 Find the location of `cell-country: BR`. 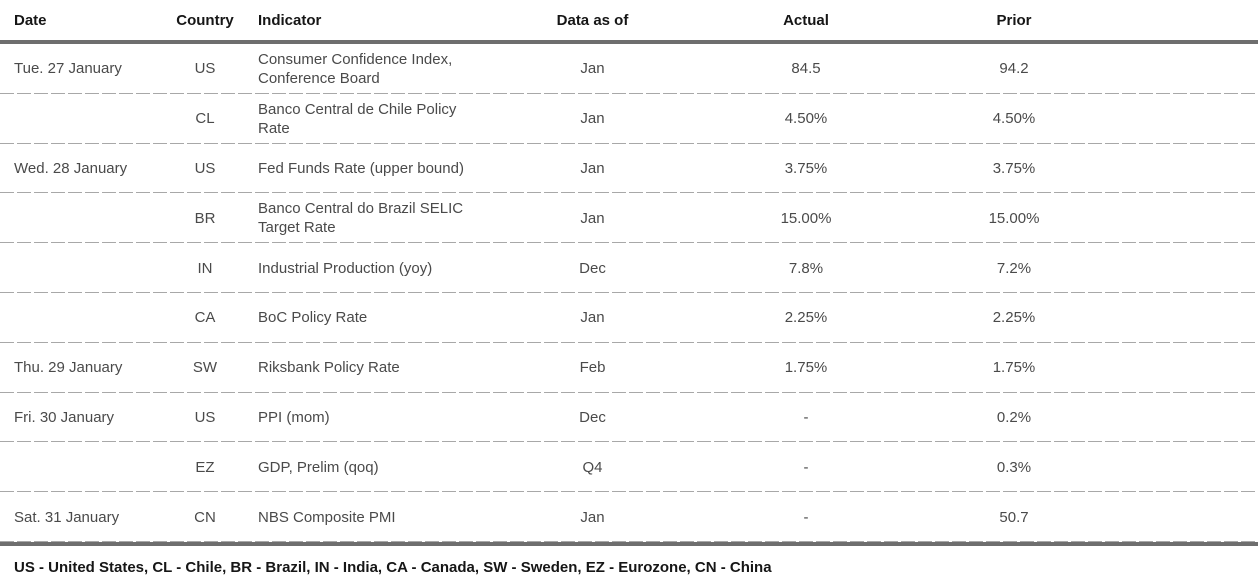

cell-country: BR is located at coordinates (205, 218).